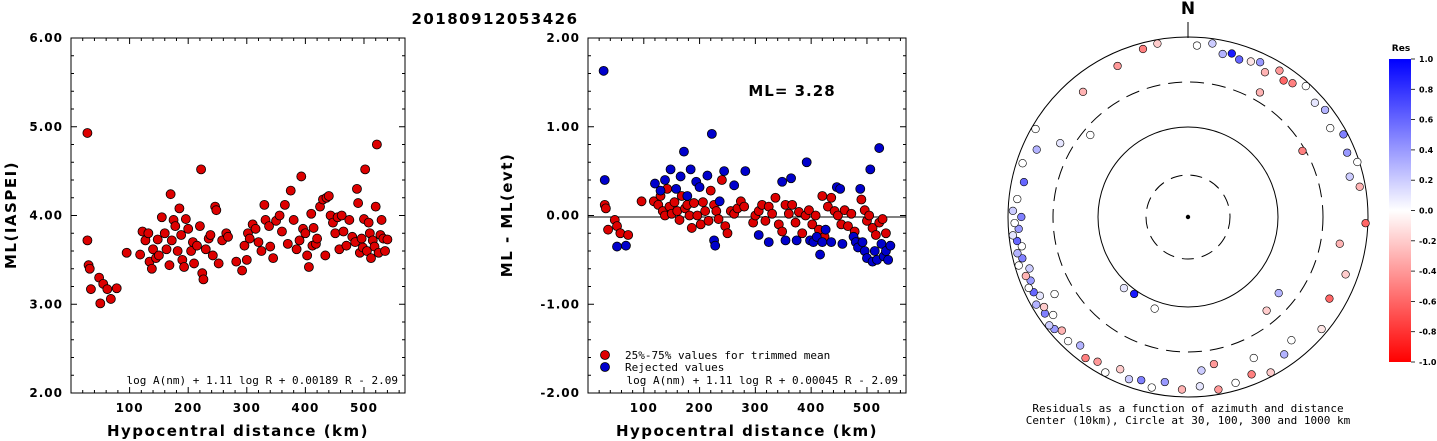 The image size is (1437, 441). I want to click on residual-y-label: ML - ML(evt), so click(507, 215).